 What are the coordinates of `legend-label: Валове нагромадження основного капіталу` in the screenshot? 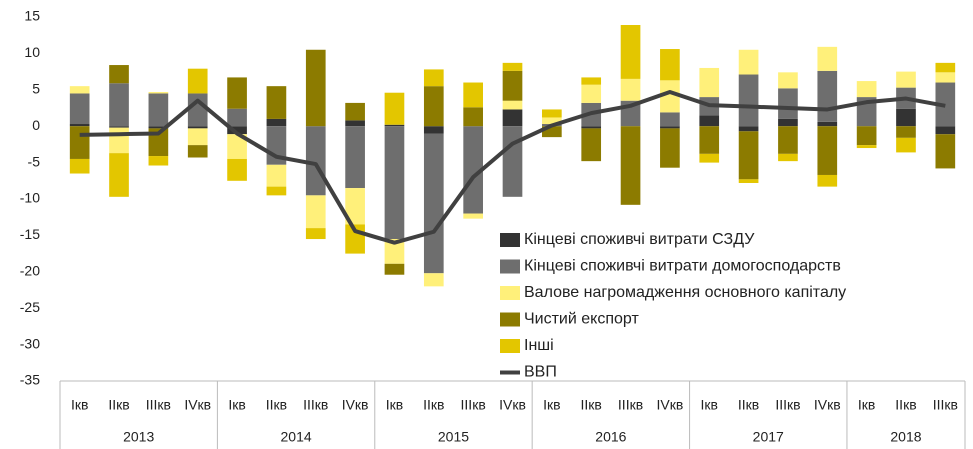 It's located at (685, 292).